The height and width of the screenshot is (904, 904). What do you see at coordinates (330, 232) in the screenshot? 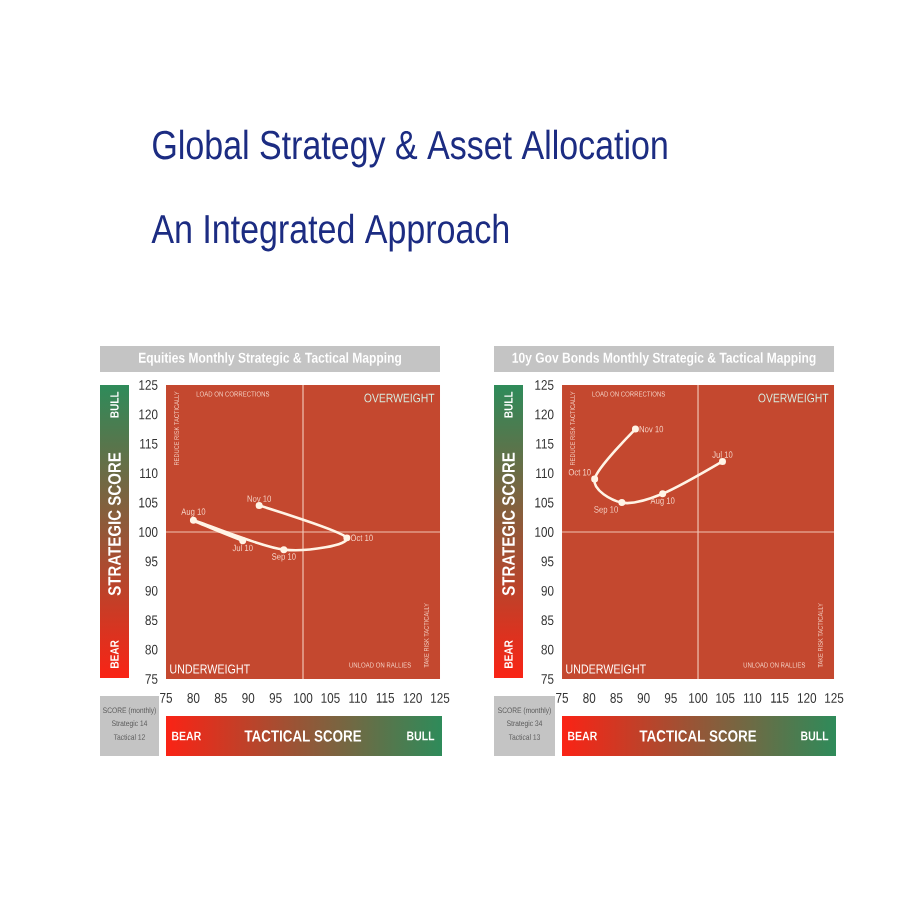
I see `text: An Integrated Approach` at bounding box center [330, 232].